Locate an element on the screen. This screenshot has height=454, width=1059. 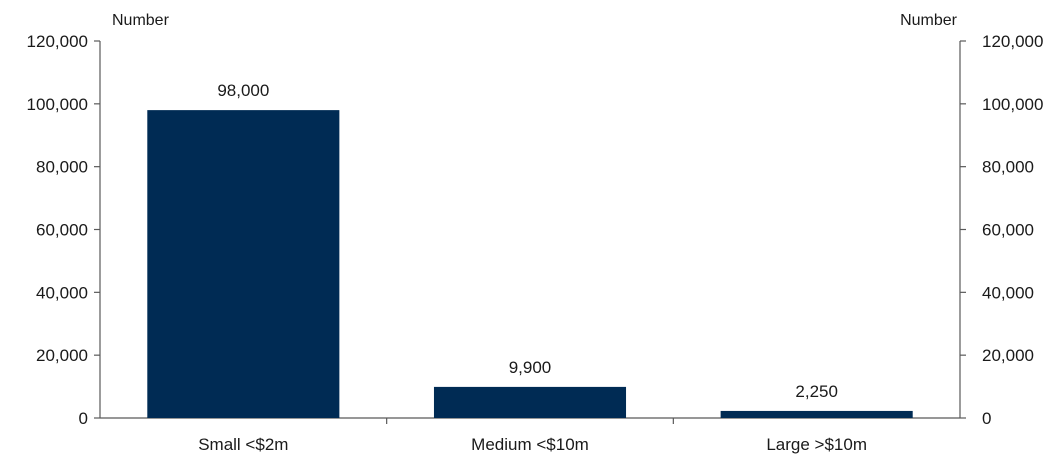
right-y-axis-unit-label: Number is located at coordinates (929, 20).